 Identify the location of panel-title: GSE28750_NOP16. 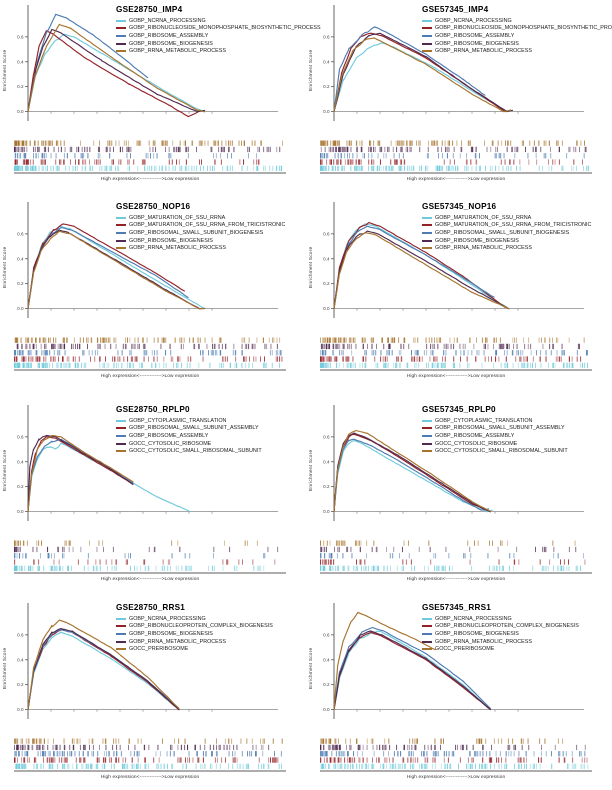
(153, 206).